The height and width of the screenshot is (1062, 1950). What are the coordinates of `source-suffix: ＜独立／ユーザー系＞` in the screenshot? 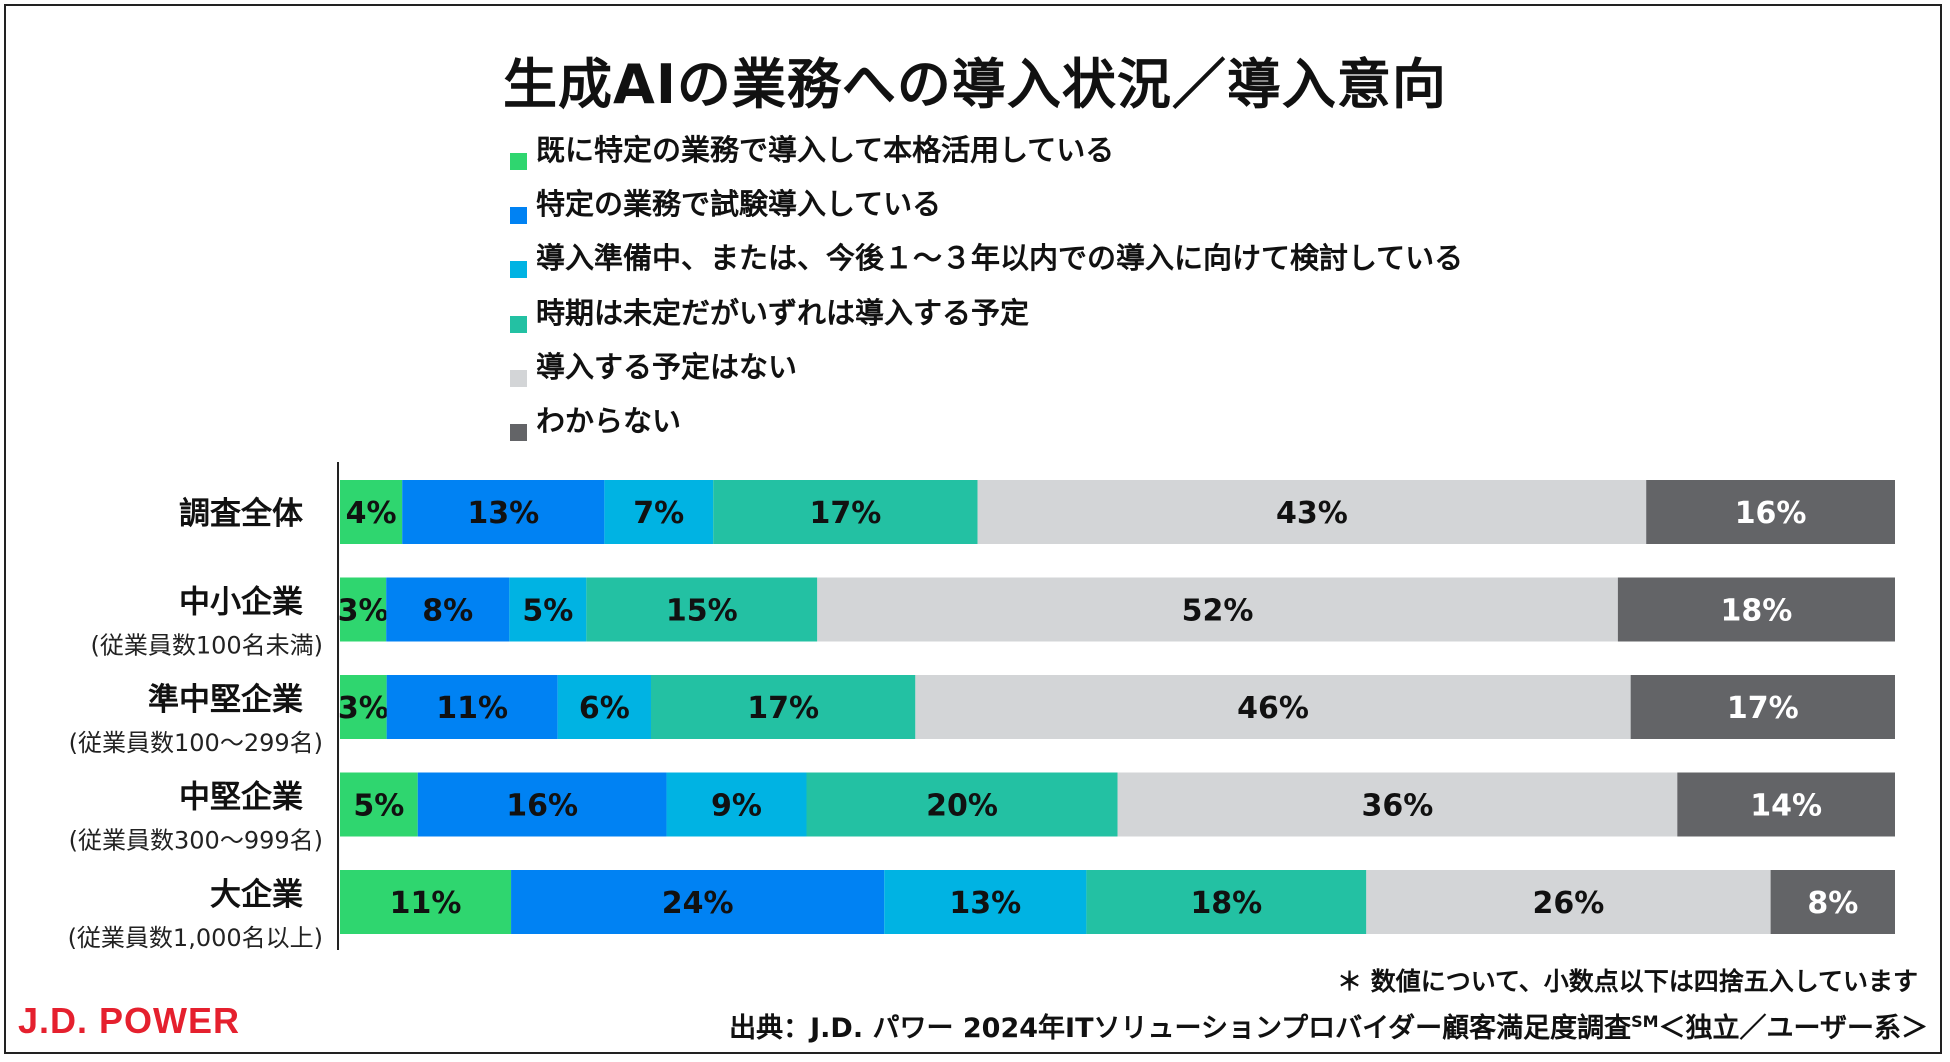 It's located at (1793, 1028).